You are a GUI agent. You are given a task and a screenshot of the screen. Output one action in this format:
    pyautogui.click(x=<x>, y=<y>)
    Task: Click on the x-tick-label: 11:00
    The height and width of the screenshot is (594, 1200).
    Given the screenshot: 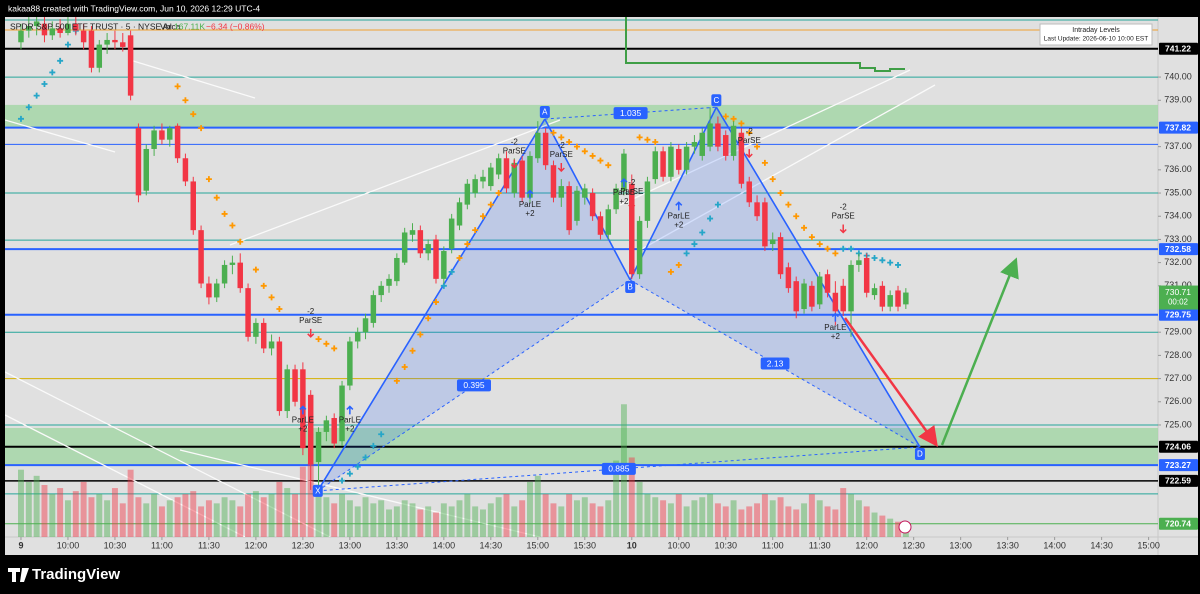 What is the action you would take?
    pyautogui.click(x=773, y=545)
    